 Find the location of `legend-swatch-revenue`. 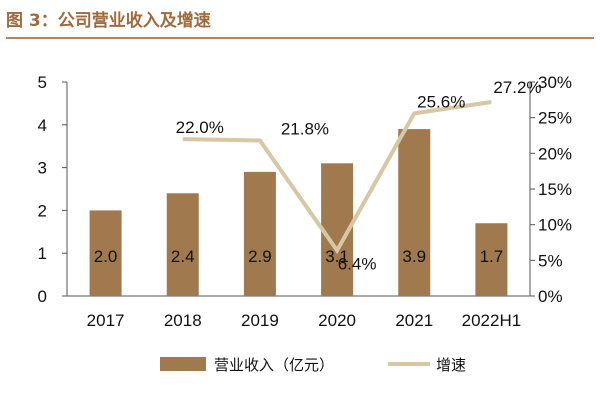

legend-swatch-revenue is located at coordinates (183, 364).